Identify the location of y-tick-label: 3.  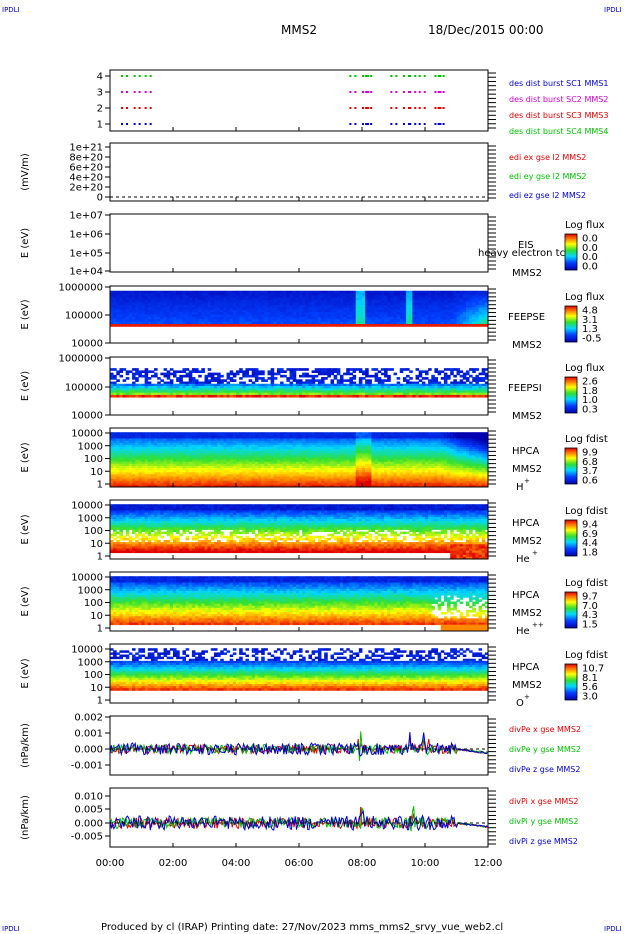
(100, 93).